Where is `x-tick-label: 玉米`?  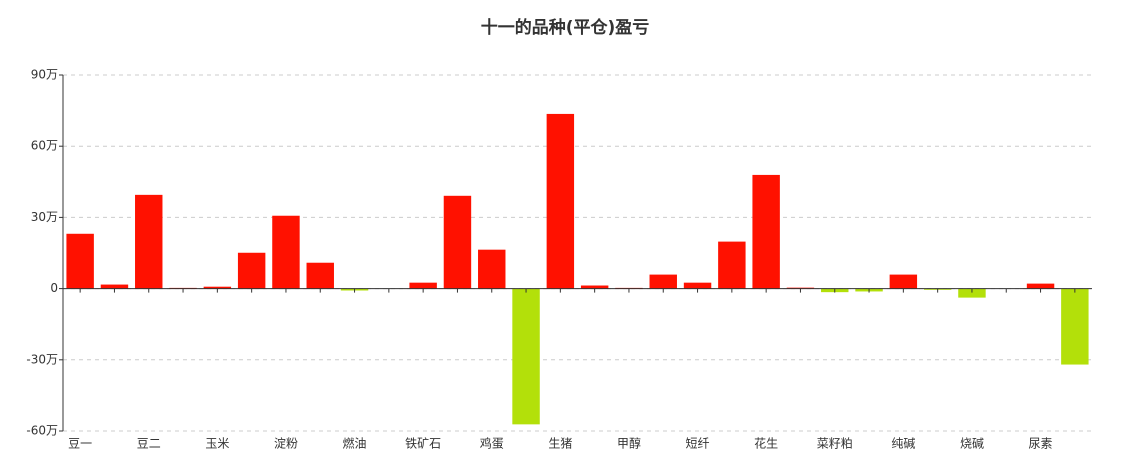 x-tick-label: 玉米 is located at coordinates (217, 444).